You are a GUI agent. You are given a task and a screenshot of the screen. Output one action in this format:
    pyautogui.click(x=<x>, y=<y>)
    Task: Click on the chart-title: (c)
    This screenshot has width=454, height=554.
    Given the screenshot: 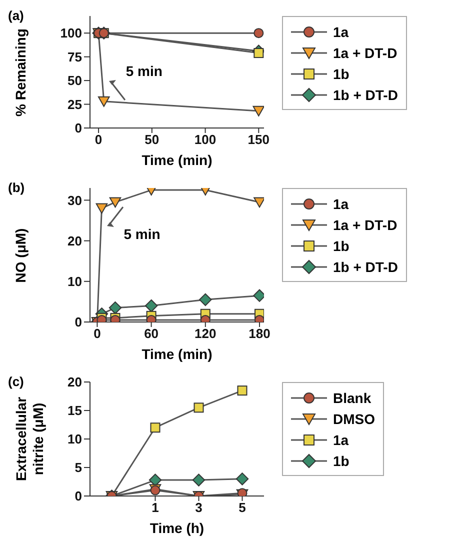 What is the action you would take?
    pyautogui.click(x=16, y=381)
    